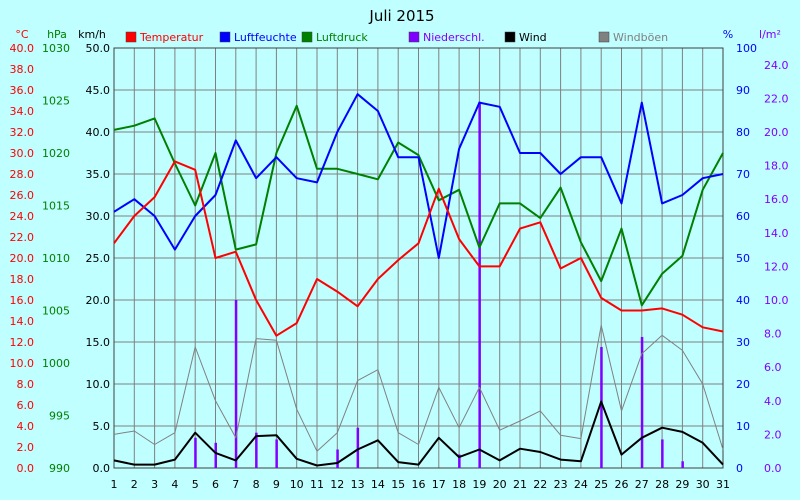 This screenshot has height=500, width=800. I want to click on humidity-tick-label: 30, so click(743, 342).